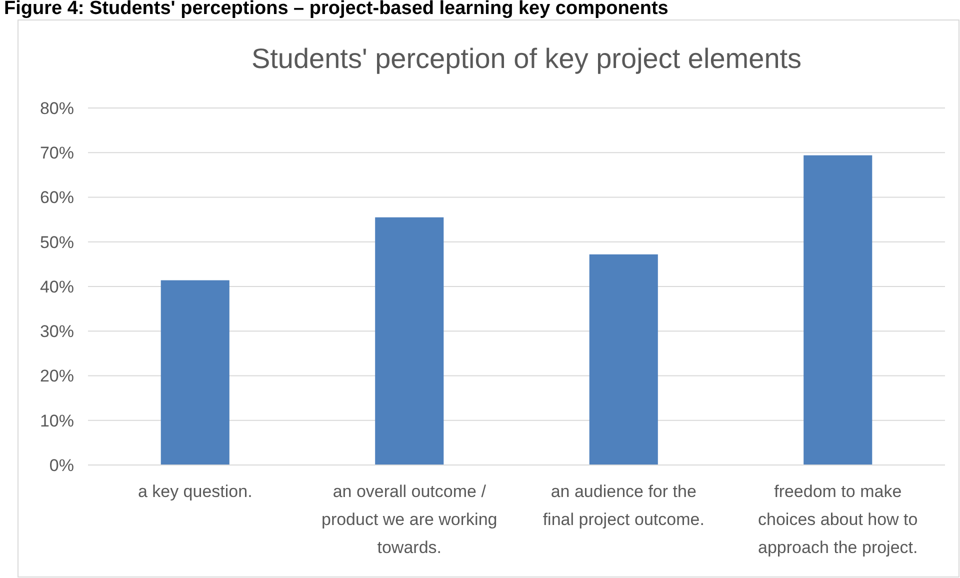 The width and height of the screenshot is (960, 578). What do you see at coordinates (336, 9) in the screenshot?
I see `caption: Figure 4: Students' perceptions – project-based learning key components` at bounding box center [336, 9].